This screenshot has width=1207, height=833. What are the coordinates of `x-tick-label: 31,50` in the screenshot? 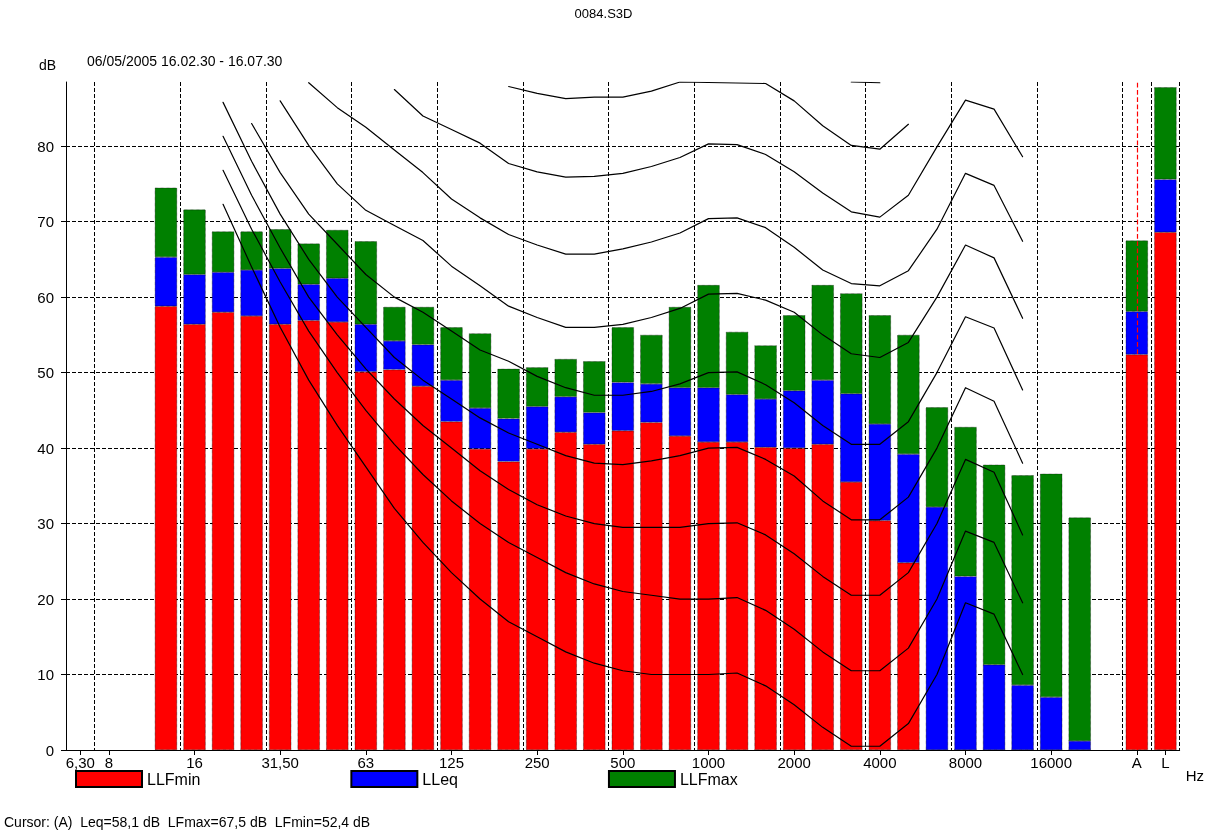 It's located at (280, 762).